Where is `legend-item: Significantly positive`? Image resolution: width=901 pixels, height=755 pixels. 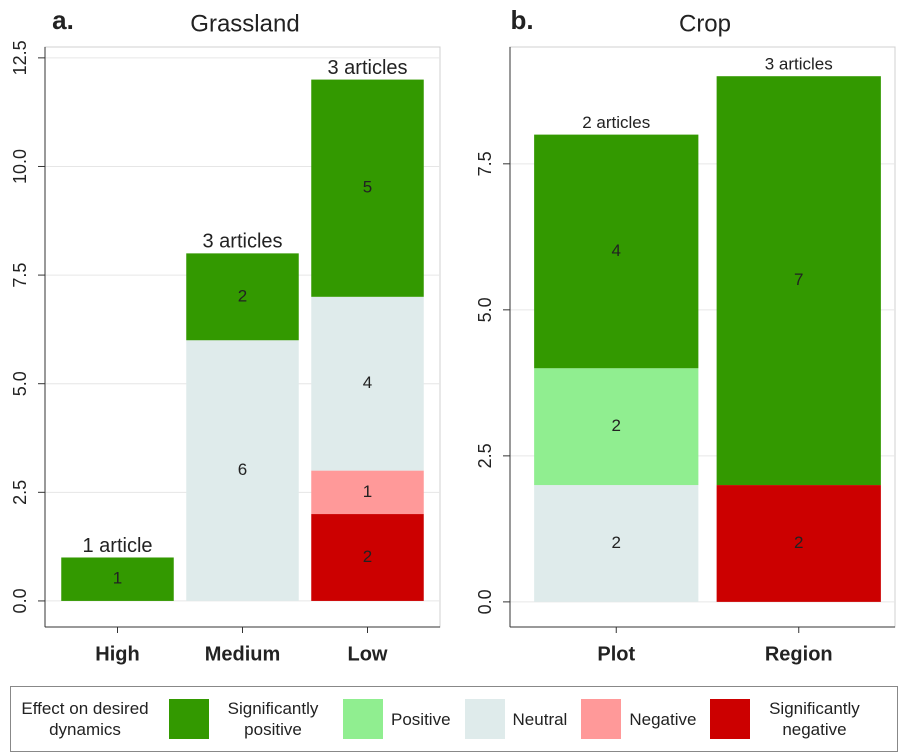
legend-item: Significantly positive is located at coordinates (249, 719).